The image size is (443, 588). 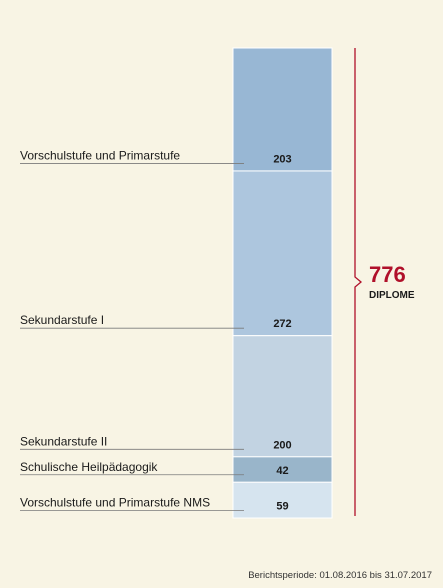 What do you see at coordinates (63, 441) in the screenshot?
I see `category-label-3: Sekundarstufe II` at bounding box center [63, 441].